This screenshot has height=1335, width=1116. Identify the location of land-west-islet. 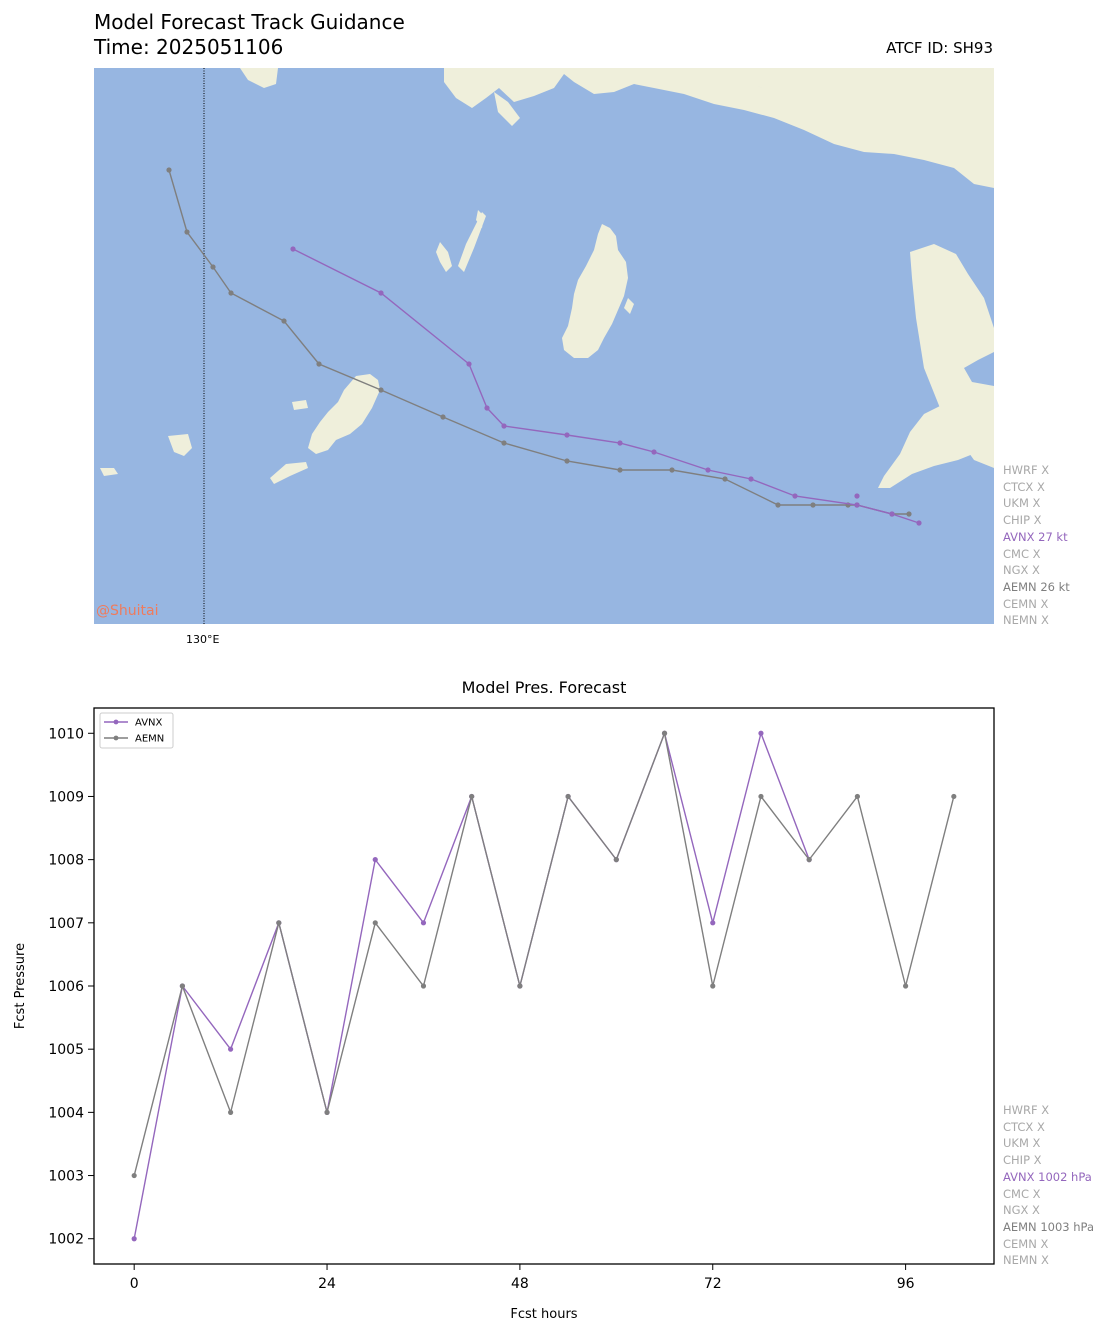
(180, 445).